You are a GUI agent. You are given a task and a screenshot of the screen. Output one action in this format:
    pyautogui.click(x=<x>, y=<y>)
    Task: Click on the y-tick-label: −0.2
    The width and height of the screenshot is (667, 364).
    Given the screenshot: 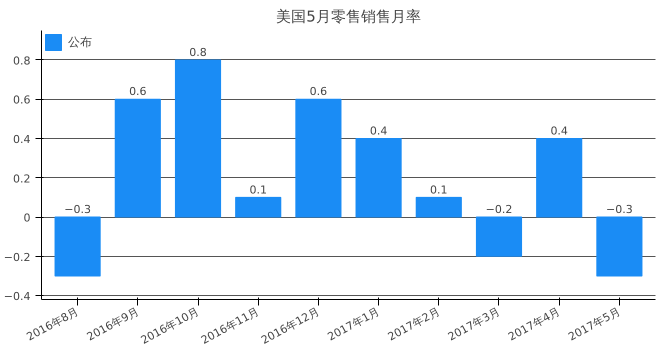 What is the action you would take?
    pyautogui.click(x=17, y=257)
    